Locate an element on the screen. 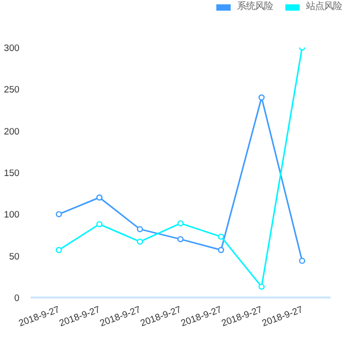 This screenshot has height=350, width=350. y-tick-label: 250 is located at coordinates (12, 89).